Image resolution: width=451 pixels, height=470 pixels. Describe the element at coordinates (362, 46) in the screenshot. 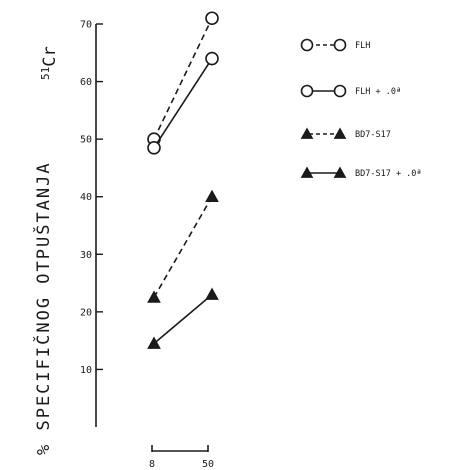

I see `legend-label: FLH` at that location.